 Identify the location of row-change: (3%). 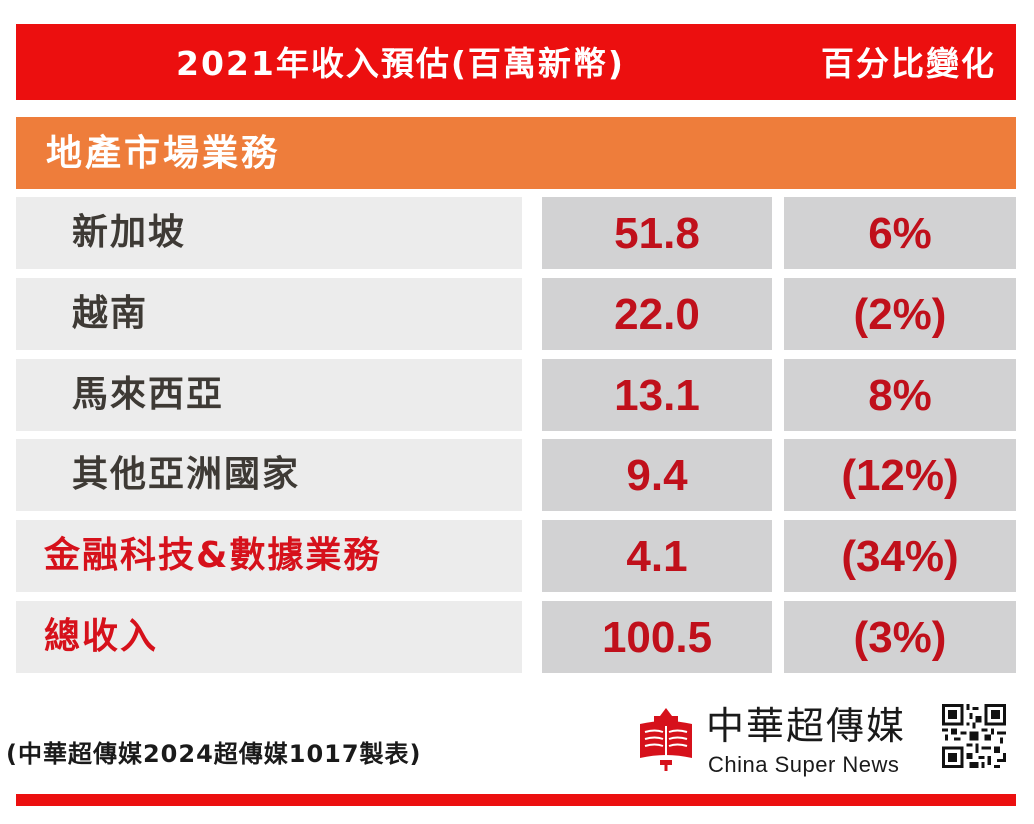
(900, 637).